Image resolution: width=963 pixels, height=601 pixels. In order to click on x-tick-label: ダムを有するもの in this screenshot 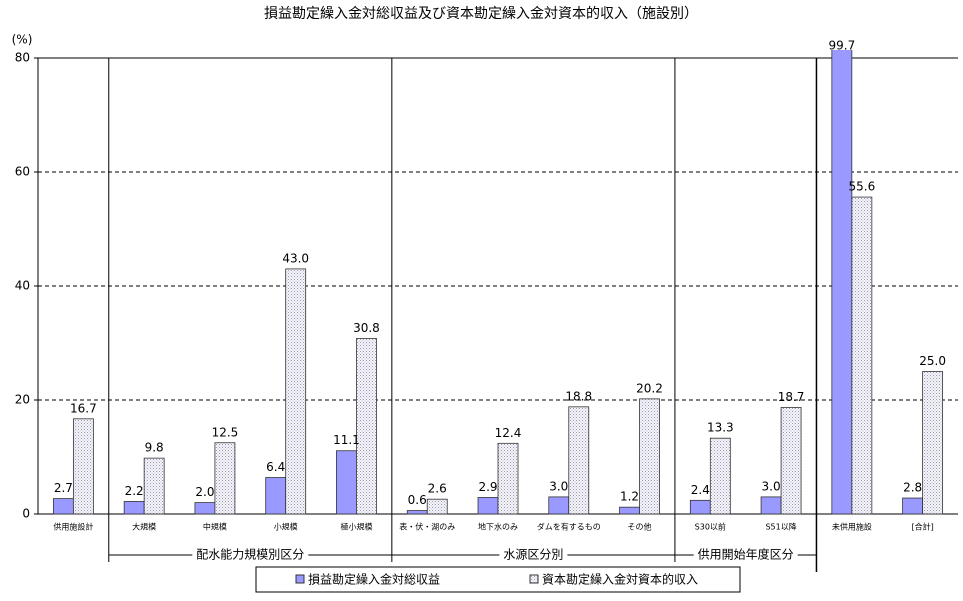, I will do `click(569, 527)`.